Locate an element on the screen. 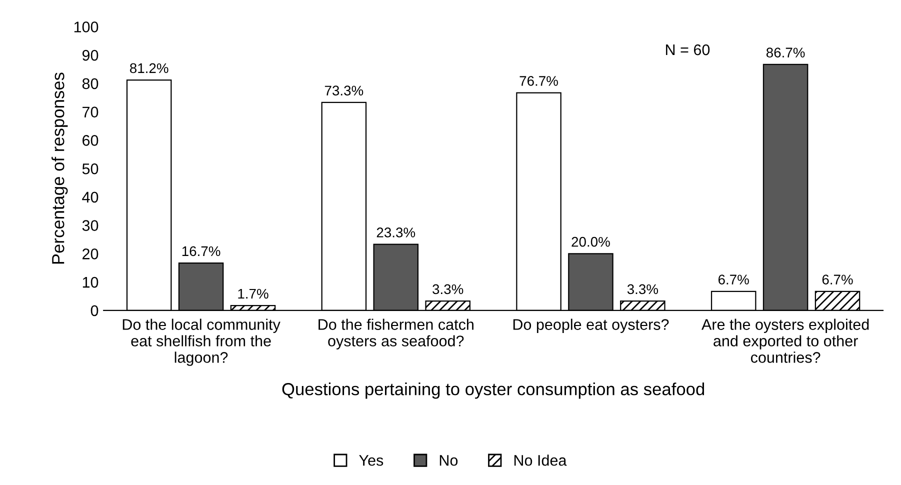 This screenshot has width=901, height=485. data-label: 23.3% is located at coordinates (396, 233).